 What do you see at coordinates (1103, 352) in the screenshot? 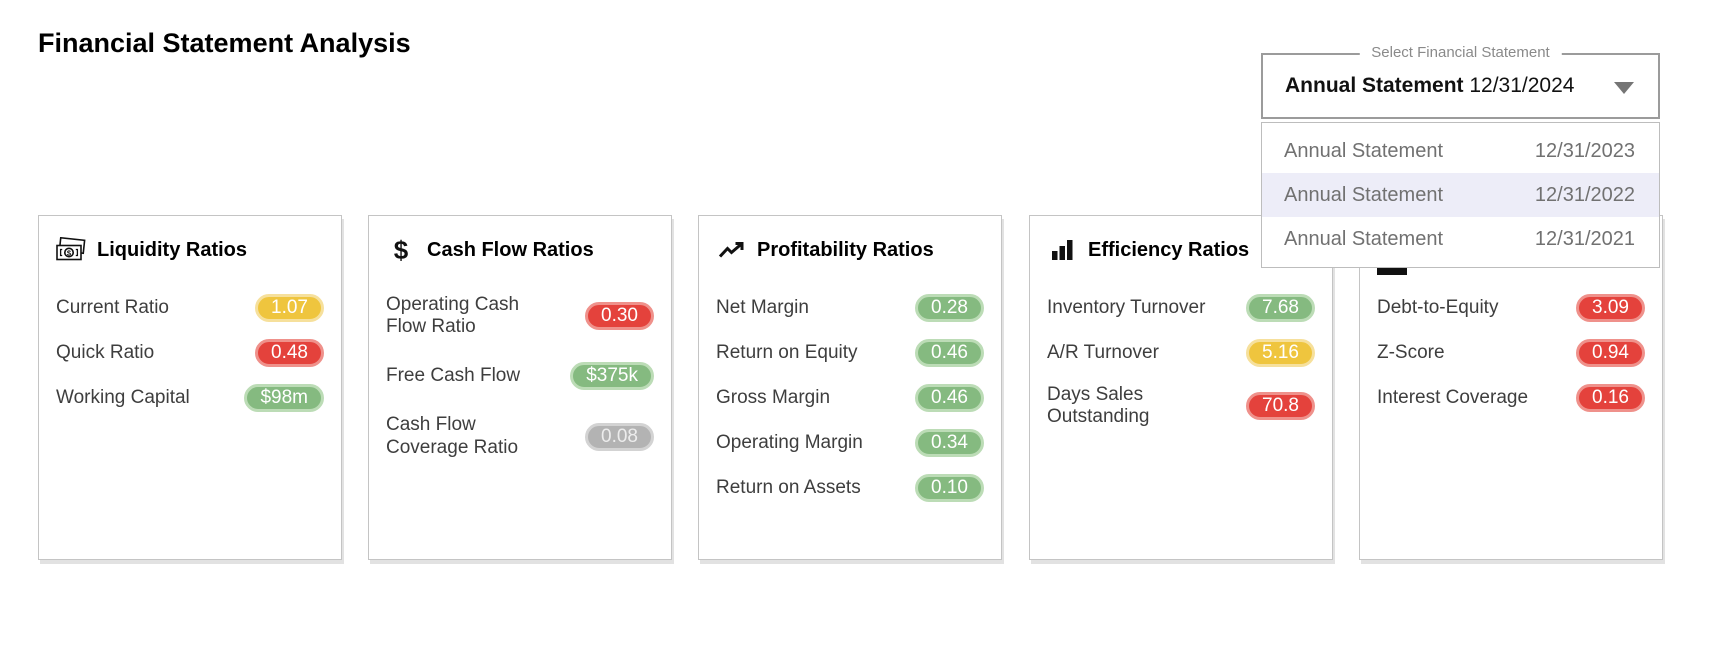
I see `metric-label: A/R Turnover` at bounding box center [1103, 352].